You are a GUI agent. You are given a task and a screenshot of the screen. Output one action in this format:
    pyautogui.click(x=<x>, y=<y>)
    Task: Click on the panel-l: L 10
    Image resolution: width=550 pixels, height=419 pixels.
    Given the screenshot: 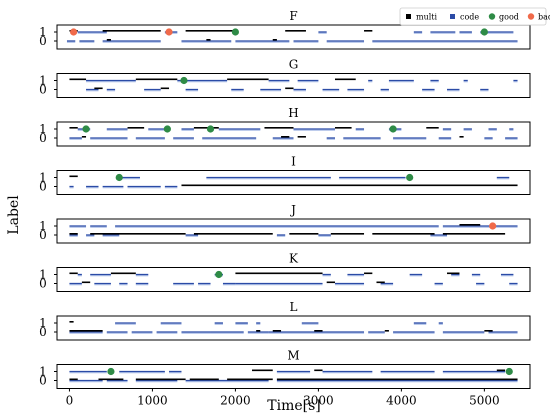 What is the action you would take?
    pyautogui.click(x=285, y=320)
    